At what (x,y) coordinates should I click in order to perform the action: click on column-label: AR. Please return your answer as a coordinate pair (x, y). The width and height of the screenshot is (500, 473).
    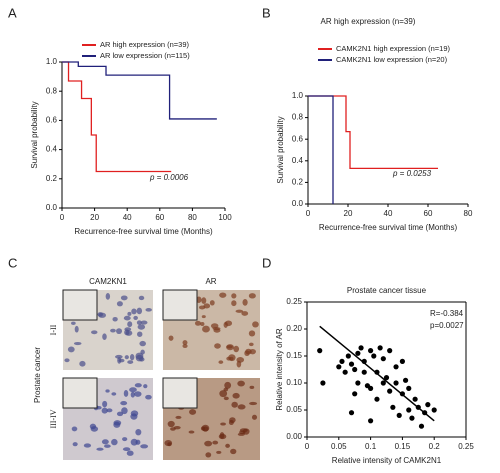
    Looking at the image, I should click on (210, 281).